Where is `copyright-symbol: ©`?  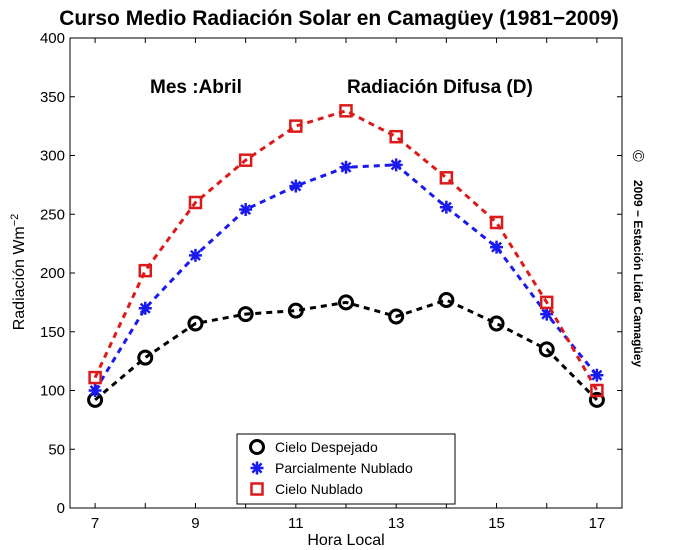 copyright-symbol: © is located at coordinates (637, 156).